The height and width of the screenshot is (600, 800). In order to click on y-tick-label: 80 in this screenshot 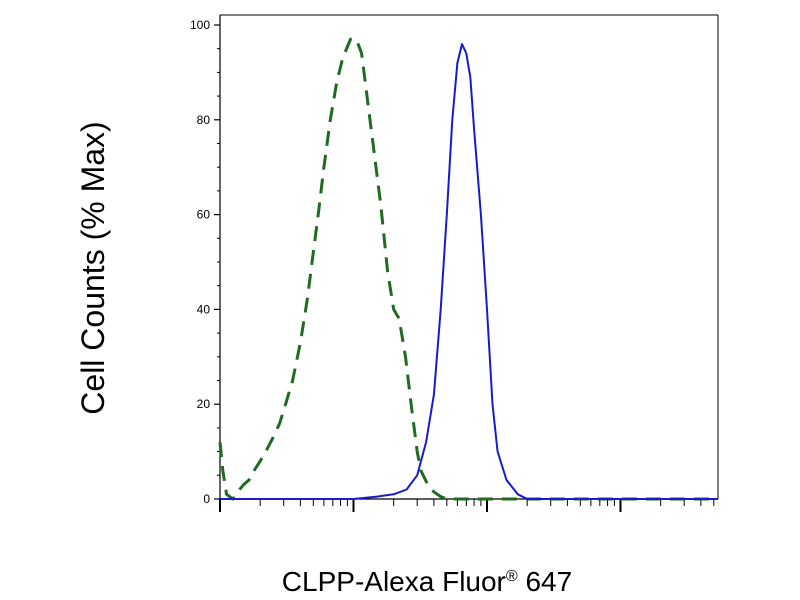, I will do `click(204, 120)`.